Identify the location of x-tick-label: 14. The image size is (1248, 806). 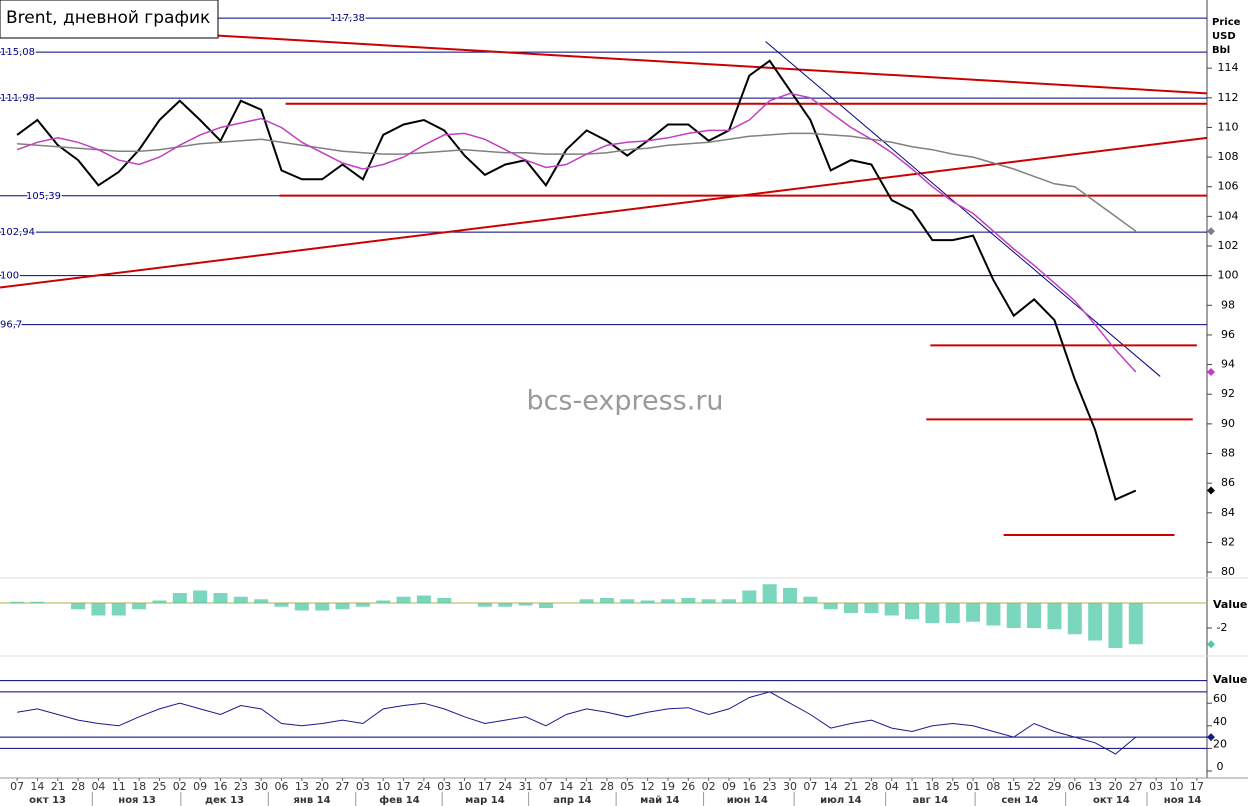
(566, 786).